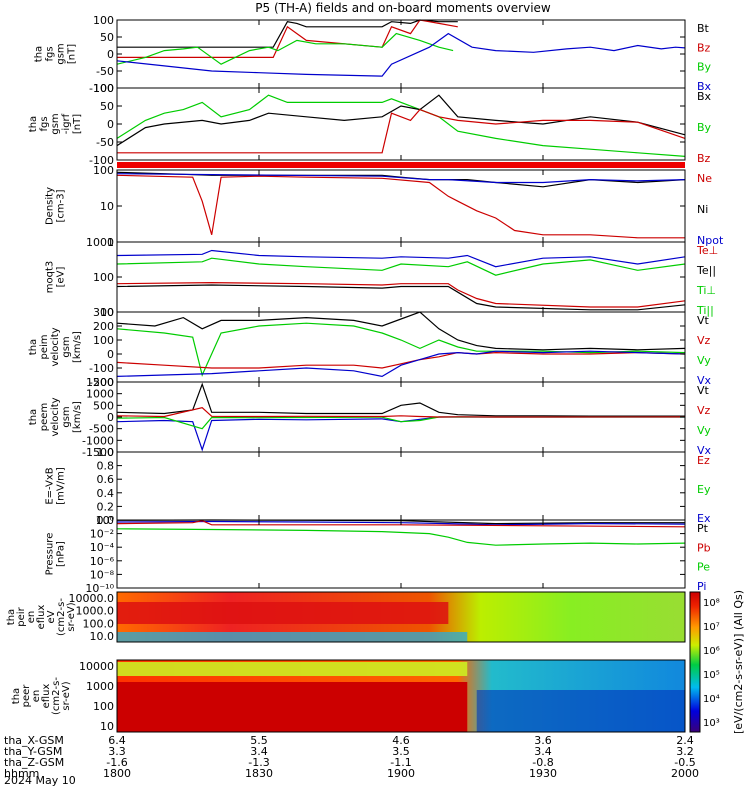 This screenshot has height=800, width=750. I want to click on y-tick-label: 0.6, so click(106, 479).